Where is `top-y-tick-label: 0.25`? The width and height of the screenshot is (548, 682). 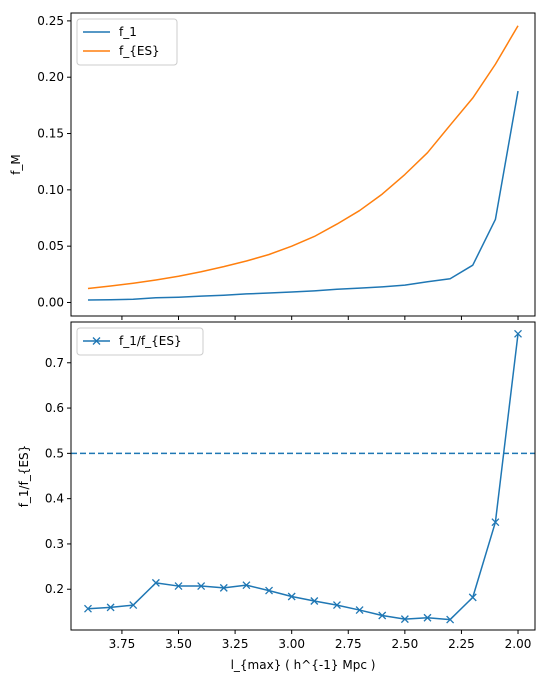
top-y-tick-label: 0.25 is located at coordinates (50, 21).